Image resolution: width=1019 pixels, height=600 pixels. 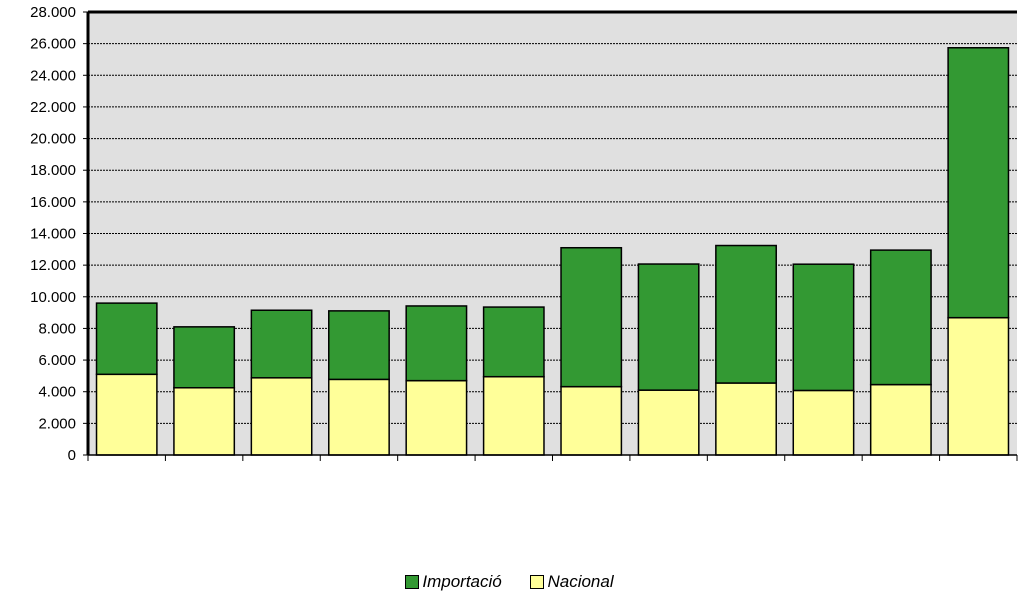 I want to click on y-tick-label: 24.000, so click(x=53, y=75).